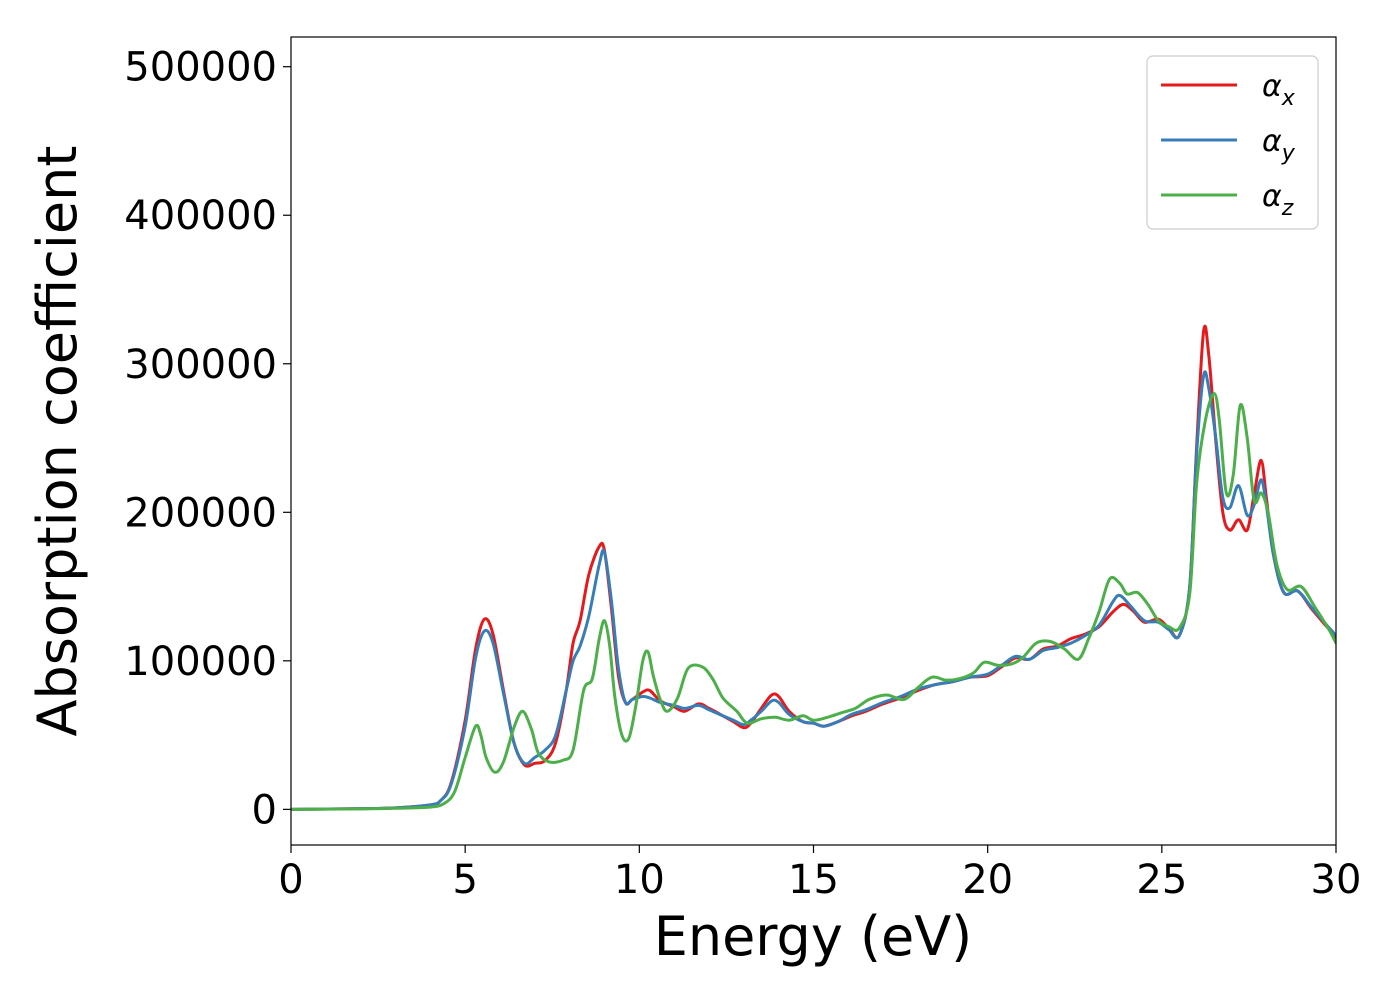  Describe the element at coordinates (1278, 200) in the screenshot. I see `legend-label-z: αz` at that location.